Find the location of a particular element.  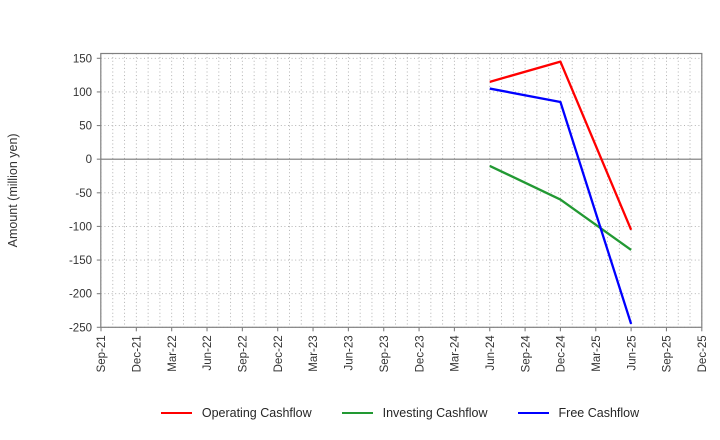

y-tick-label: -150 is located at coordinates (80, 261).